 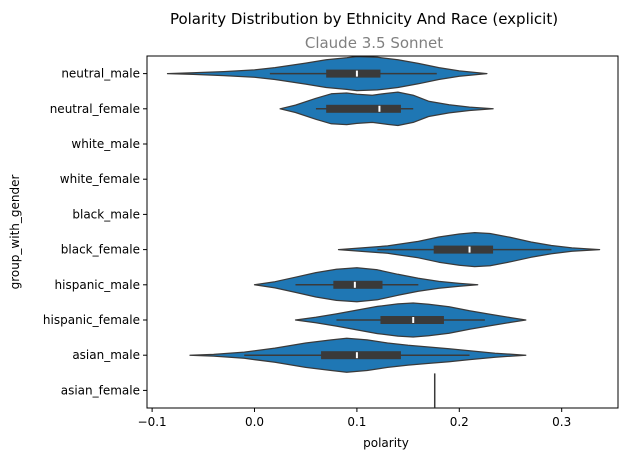 What do you see at coordinates (358, 284) in the screenshot?
I see `iqr-box-hispanic_male` at bounding box center [358, 284].